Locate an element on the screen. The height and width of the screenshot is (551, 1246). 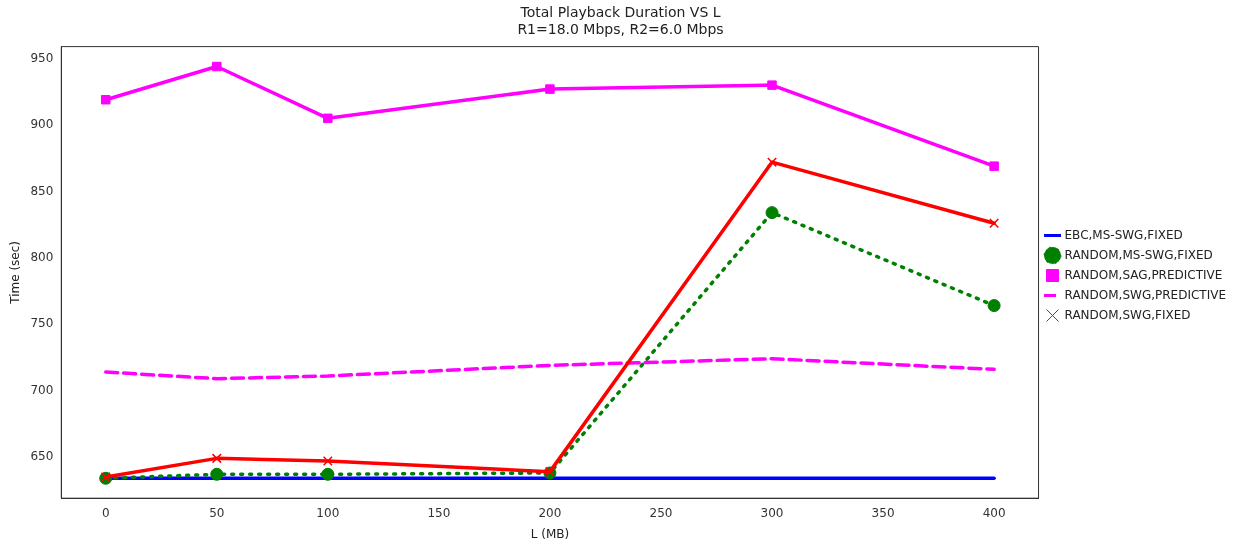
y-axis-title: Time (sec) is located at coordinates (15, 273).